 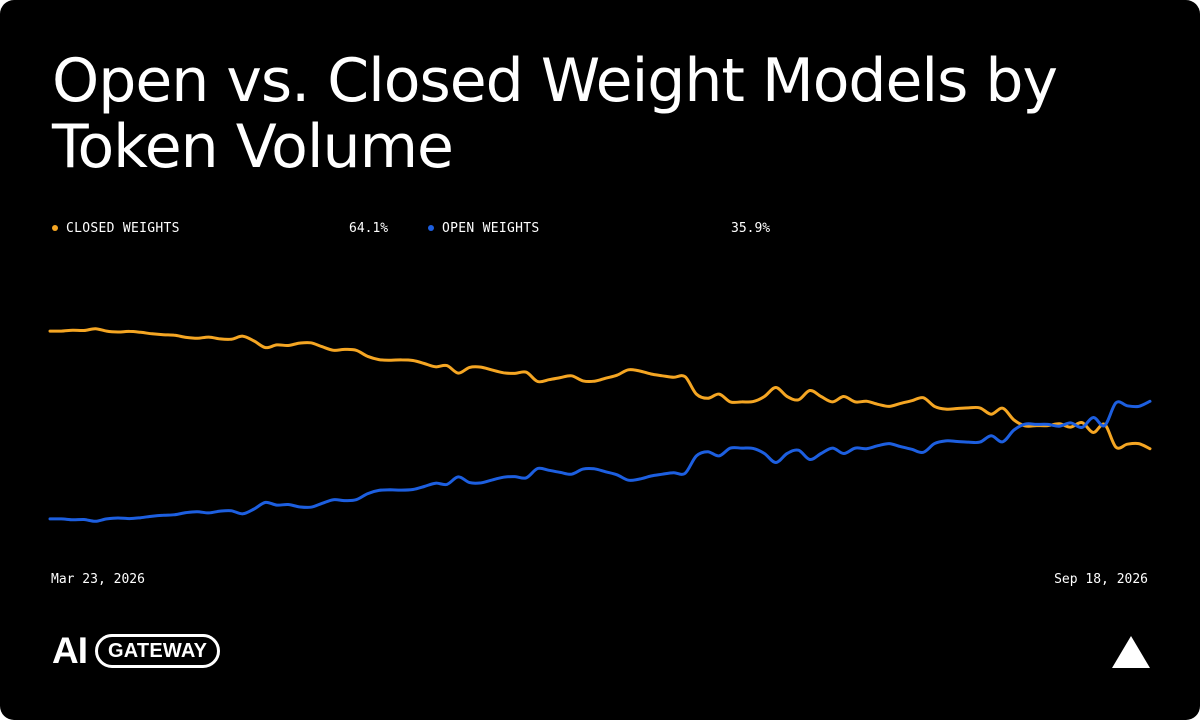 I want to click on legend-closed-dot, so click(x=55, y=227).